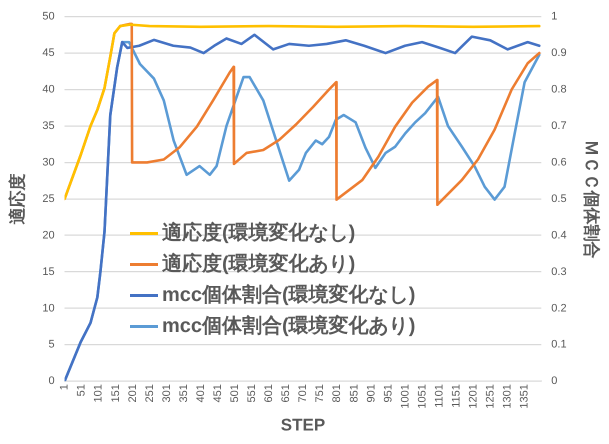 This screenshot has height=444, width=609. What do you see at coordinates (116, 393) in the screenshot?
I see `x-tick-label: 151` at bounding box center [116, 393].